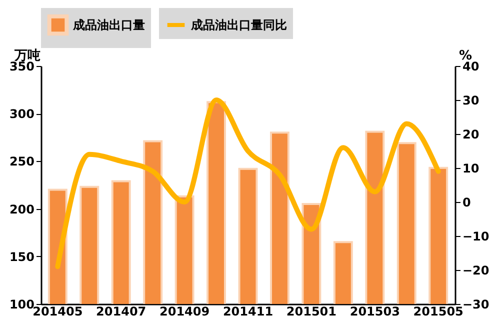 This screenshot has height=325, width=497. I want to click on y2-tick-label: 40, so click(471, 67).